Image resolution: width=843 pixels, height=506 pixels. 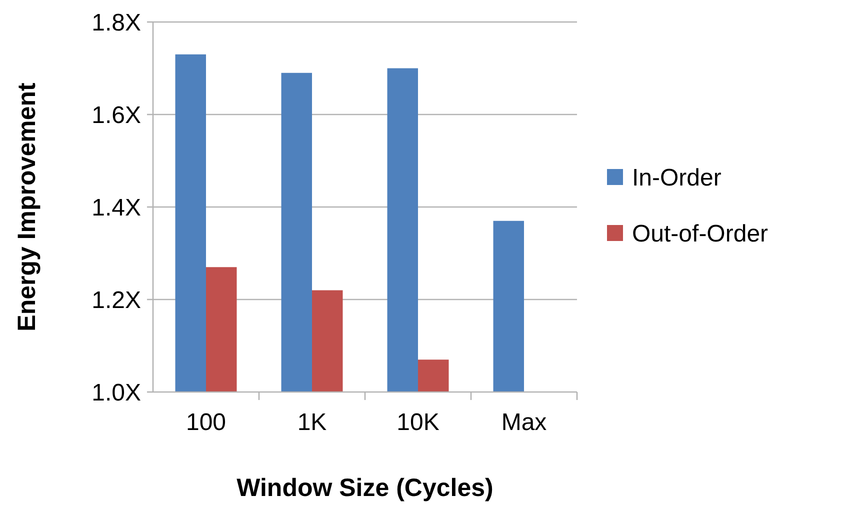 What do you see at coordinates (700, 234) in the screenshot?
I see `legend-label: Out-of-Order` at bounding box center [700, 234].